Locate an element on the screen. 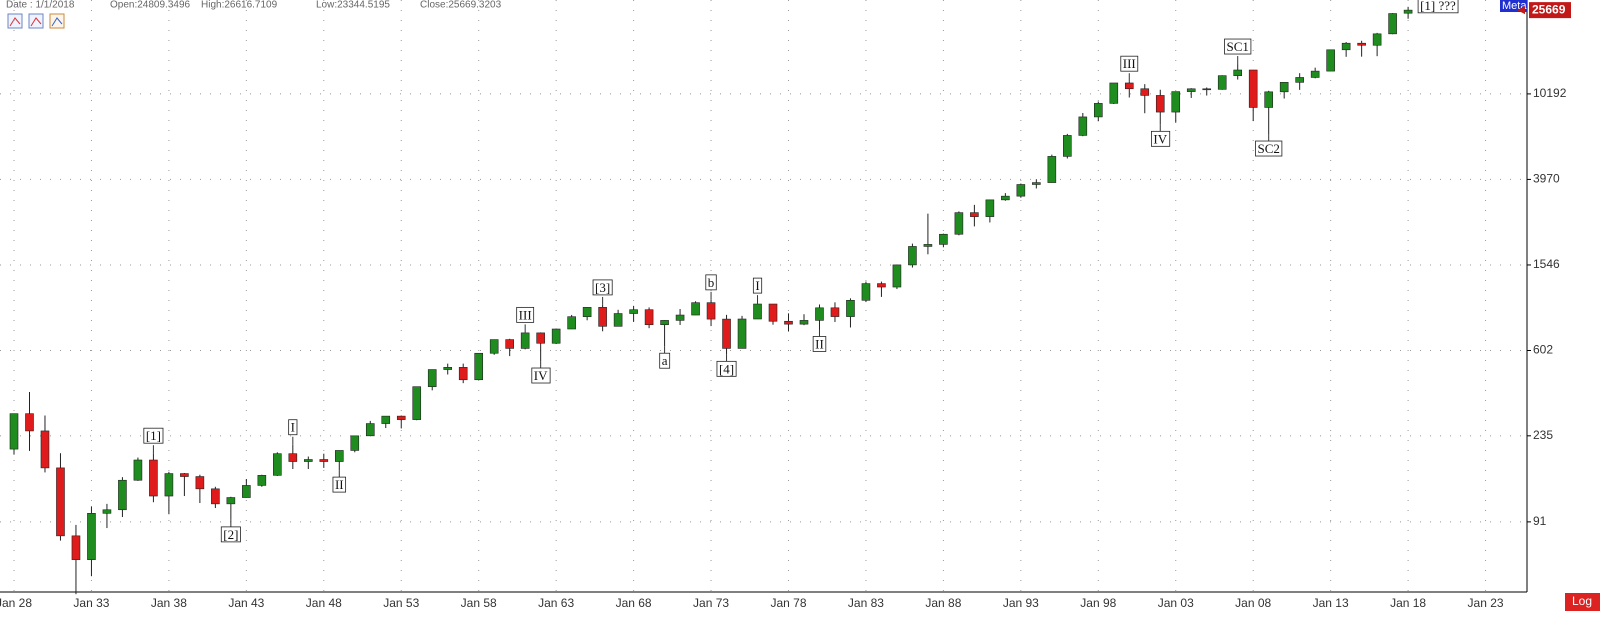 This screenshot has width=1600, height=627. tag-text: Meta is located at coordinates (1514, 6).